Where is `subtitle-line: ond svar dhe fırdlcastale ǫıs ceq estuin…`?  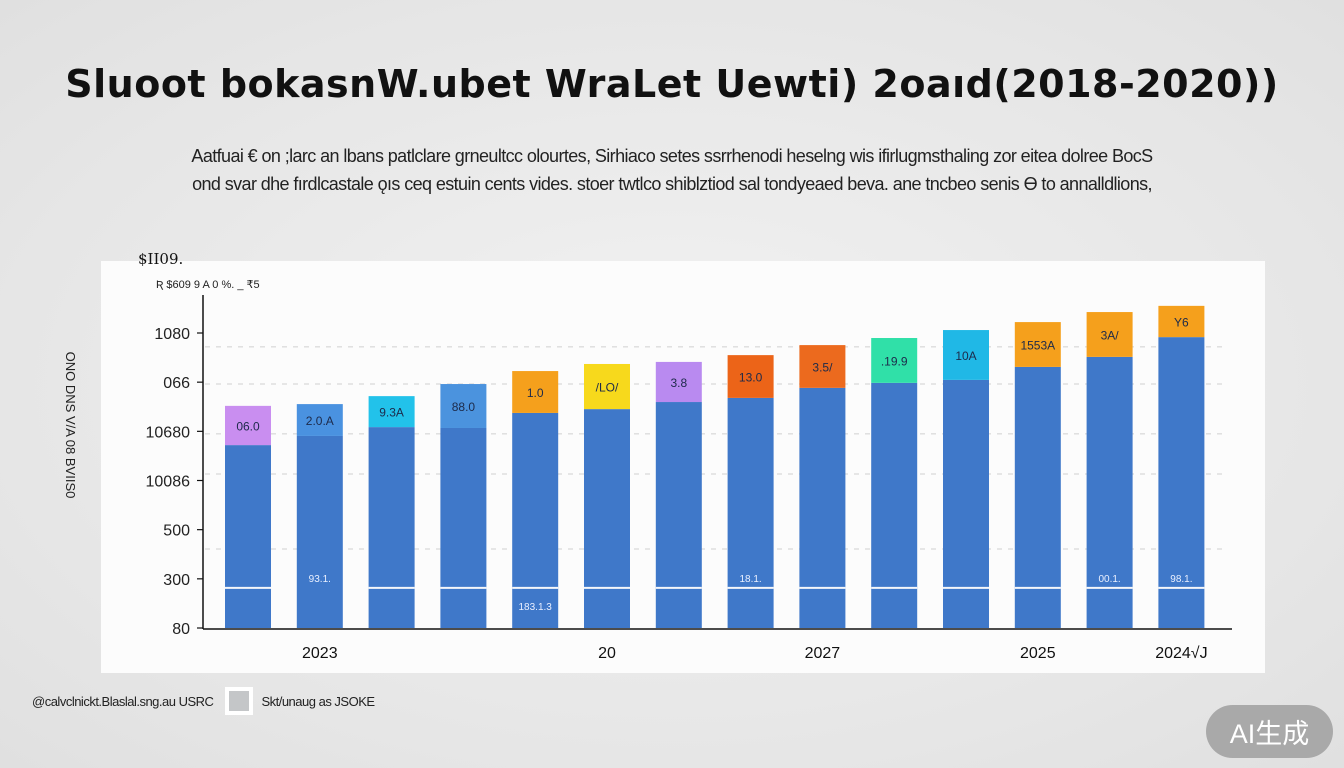 subtitle-line: ond svar dhe fırdlcastale ǫıs ceq estuin… is located at coordinates (672, 184).